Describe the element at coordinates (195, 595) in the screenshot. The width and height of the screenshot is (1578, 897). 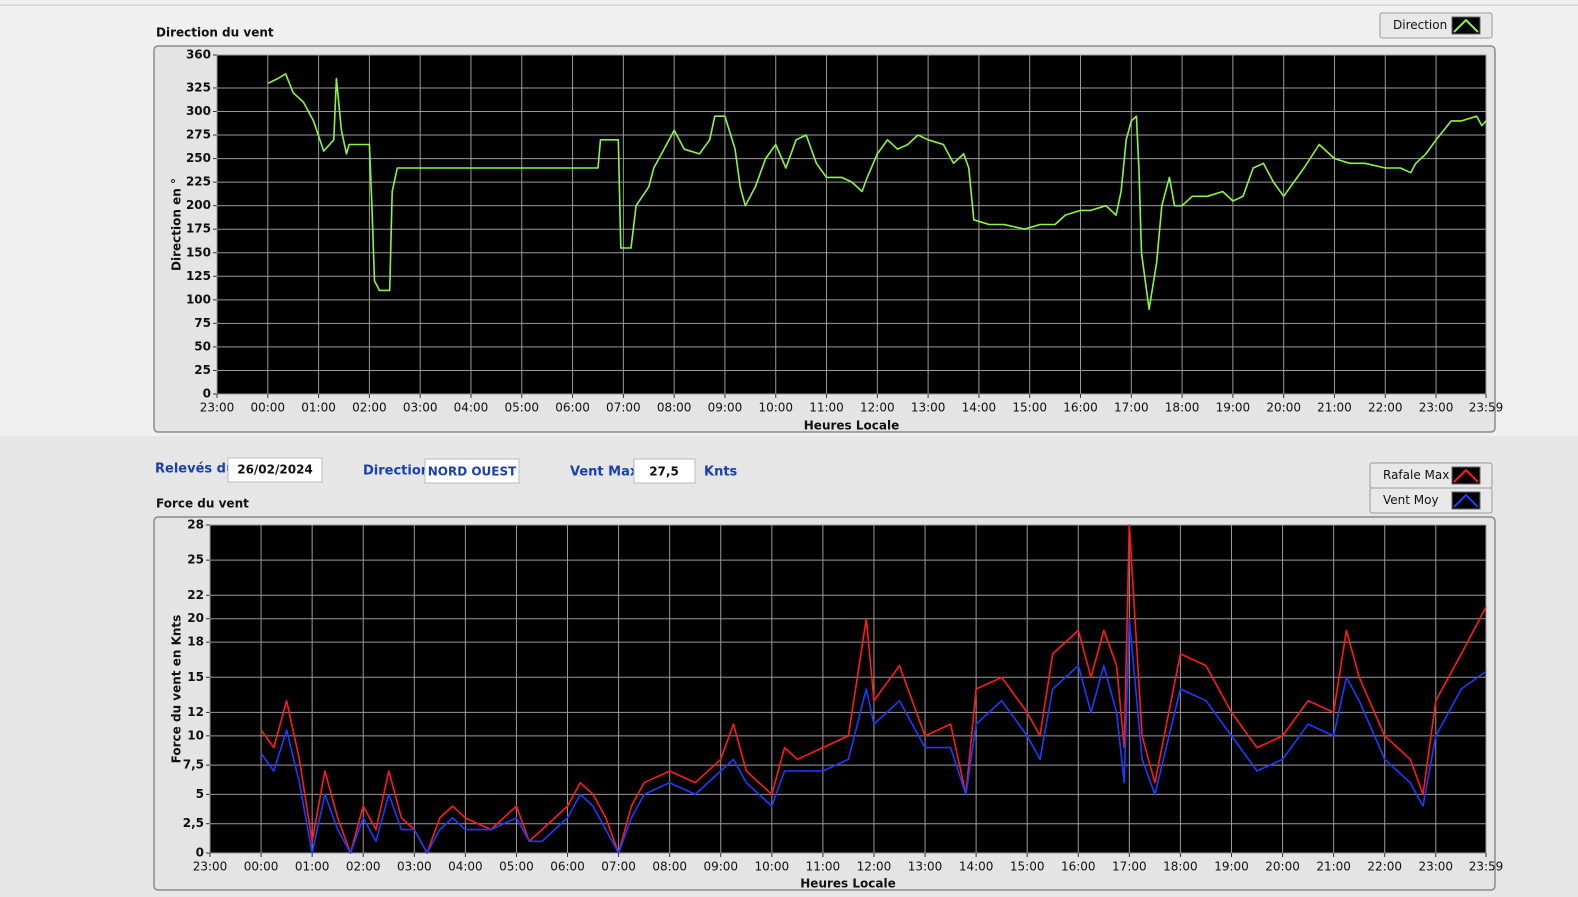
I see `y-tick-label: 22` at that location.